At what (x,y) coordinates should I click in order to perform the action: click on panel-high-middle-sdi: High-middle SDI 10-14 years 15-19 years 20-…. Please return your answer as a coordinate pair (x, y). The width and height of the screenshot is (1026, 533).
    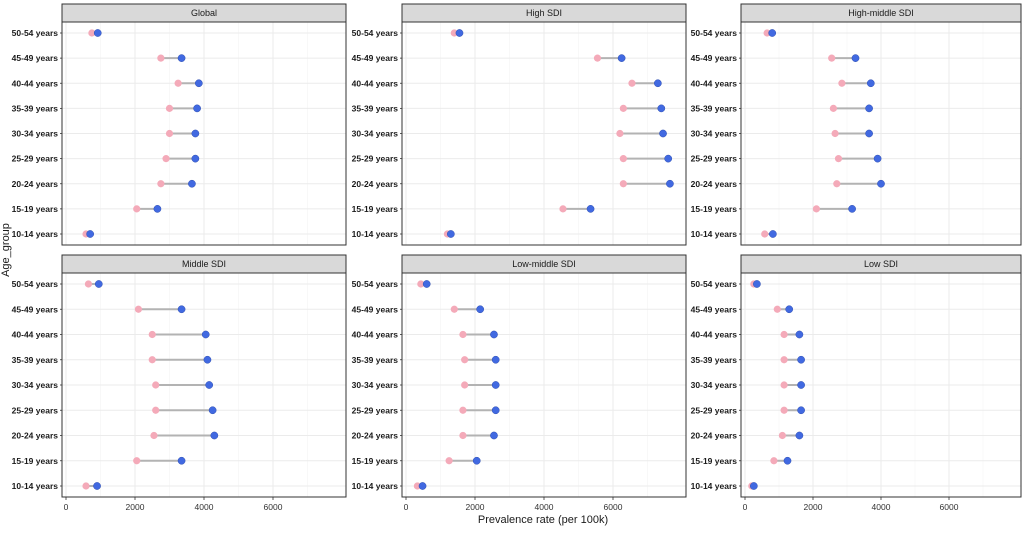
    Looking at the image, I should click on (856, 124).